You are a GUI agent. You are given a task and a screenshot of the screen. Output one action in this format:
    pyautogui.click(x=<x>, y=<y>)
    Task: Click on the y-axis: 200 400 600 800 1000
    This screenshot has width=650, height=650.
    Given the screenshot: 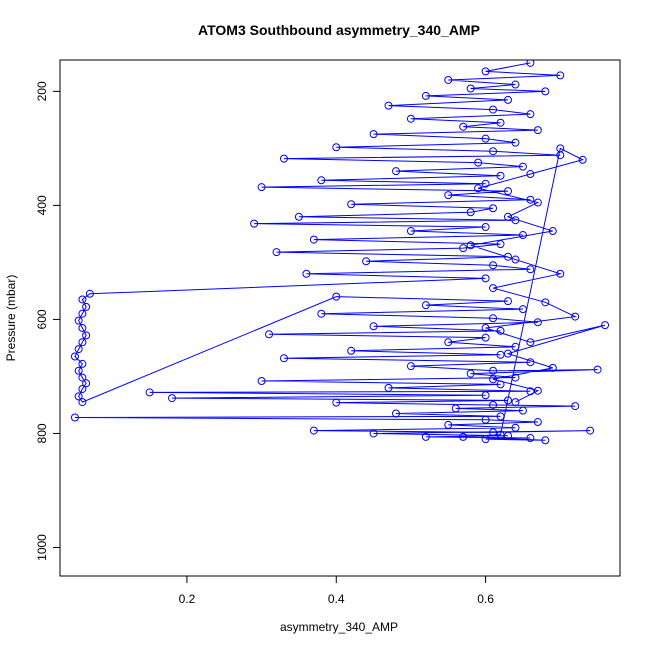 What is the action you would take?
    pyautogui.click(x=47, y=321)
    